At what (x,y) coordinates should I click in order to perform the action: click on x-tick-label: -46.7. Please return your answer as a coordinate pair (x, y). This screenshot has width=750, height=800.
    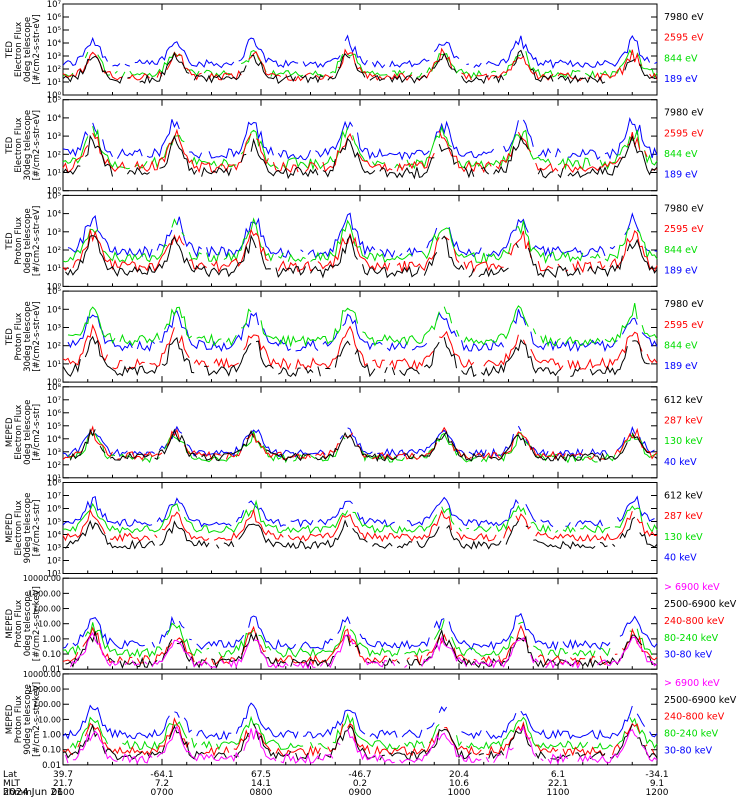
    Looking at the image, I should click on (359, 775).